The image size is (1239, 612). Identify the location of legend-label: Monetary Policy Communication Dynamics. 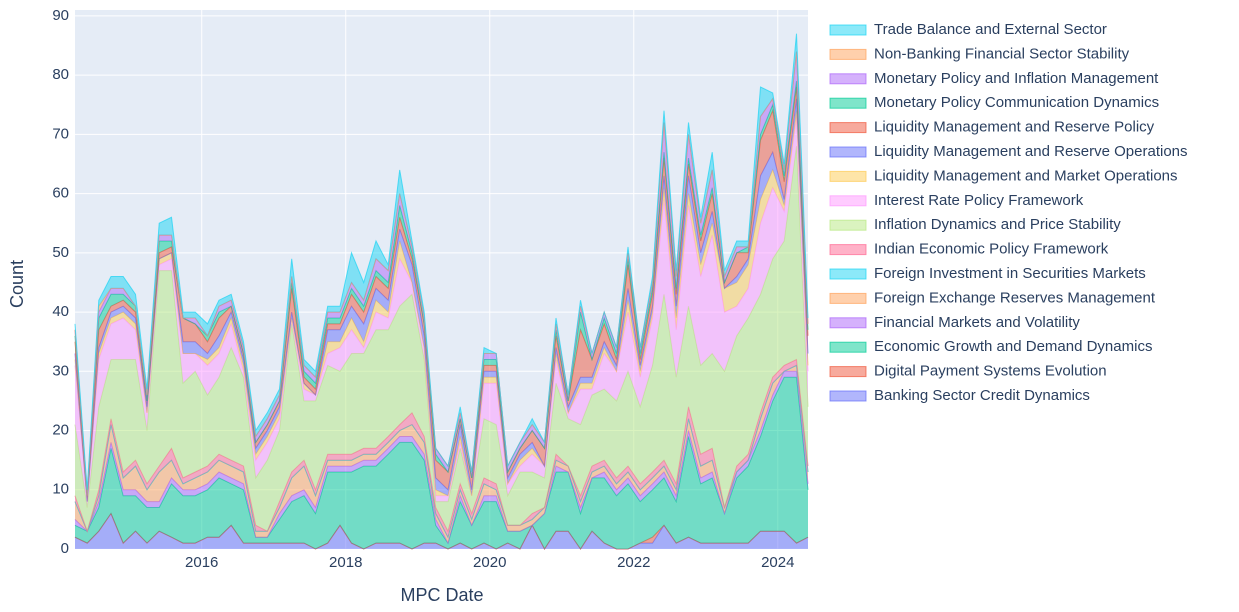
(1016, 102).